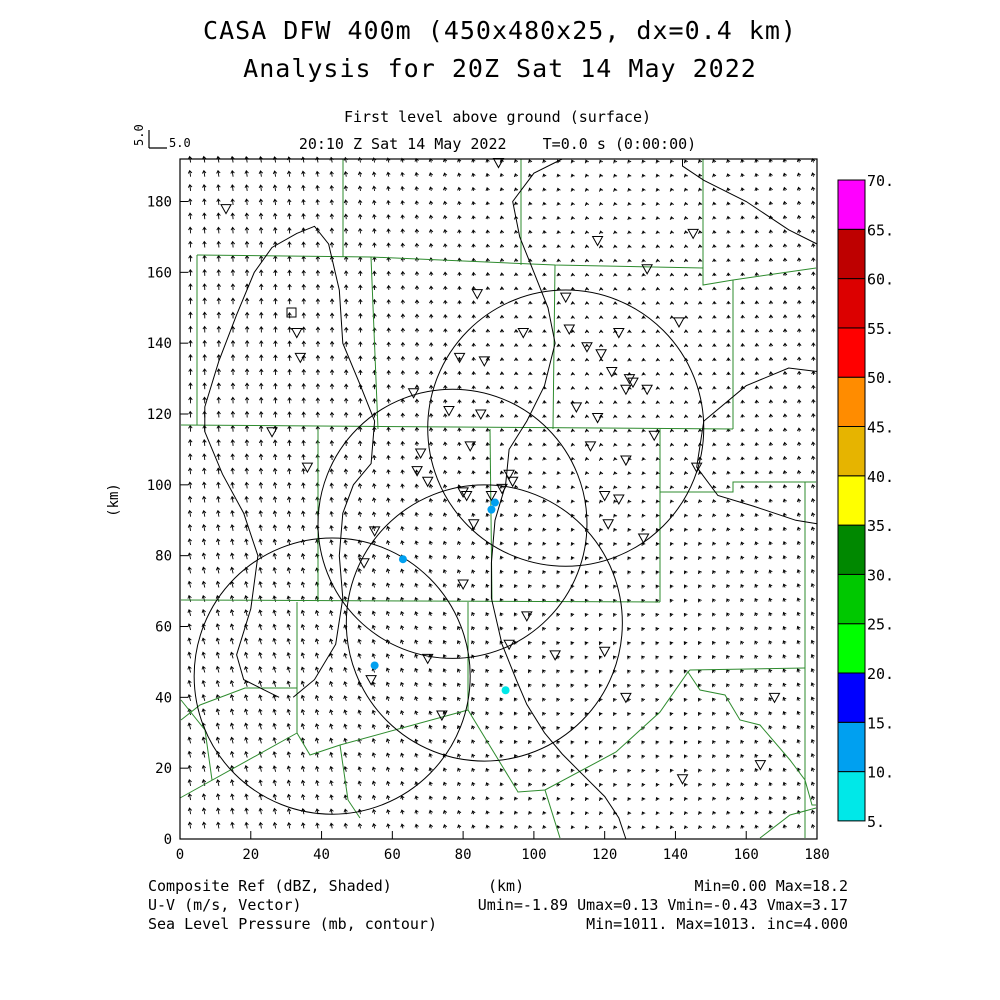  What do you see at coordinates (374, 665) in the screenshot?
I see `reflectivity-cell` at bounding box center [374, 665].